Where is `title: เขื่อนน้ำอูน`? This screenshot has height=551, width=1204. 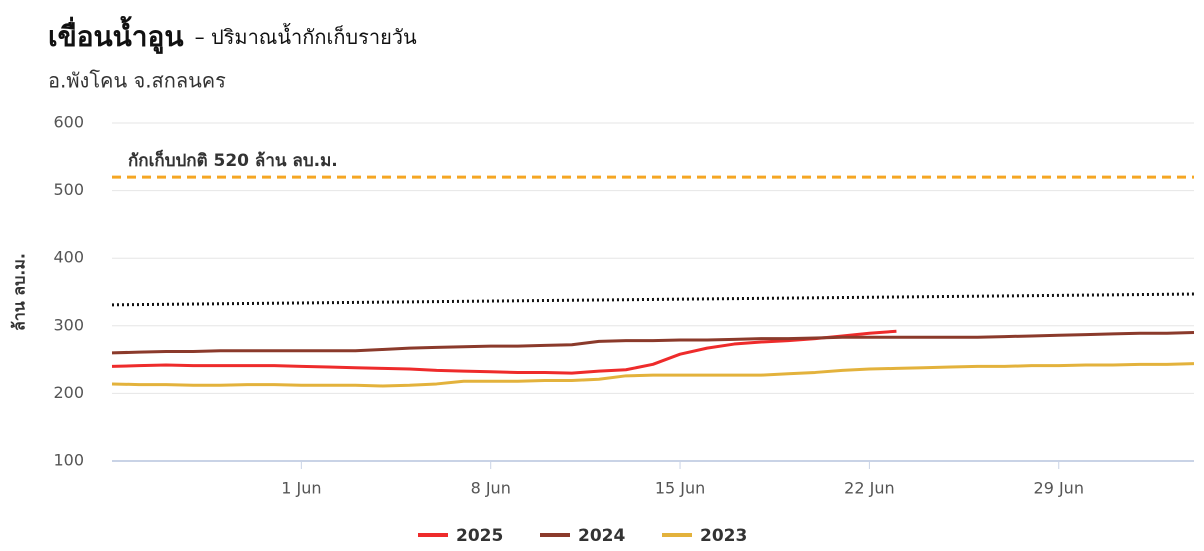 title: เขื่อนน้ำอูน is located at coordinates (116, 34).